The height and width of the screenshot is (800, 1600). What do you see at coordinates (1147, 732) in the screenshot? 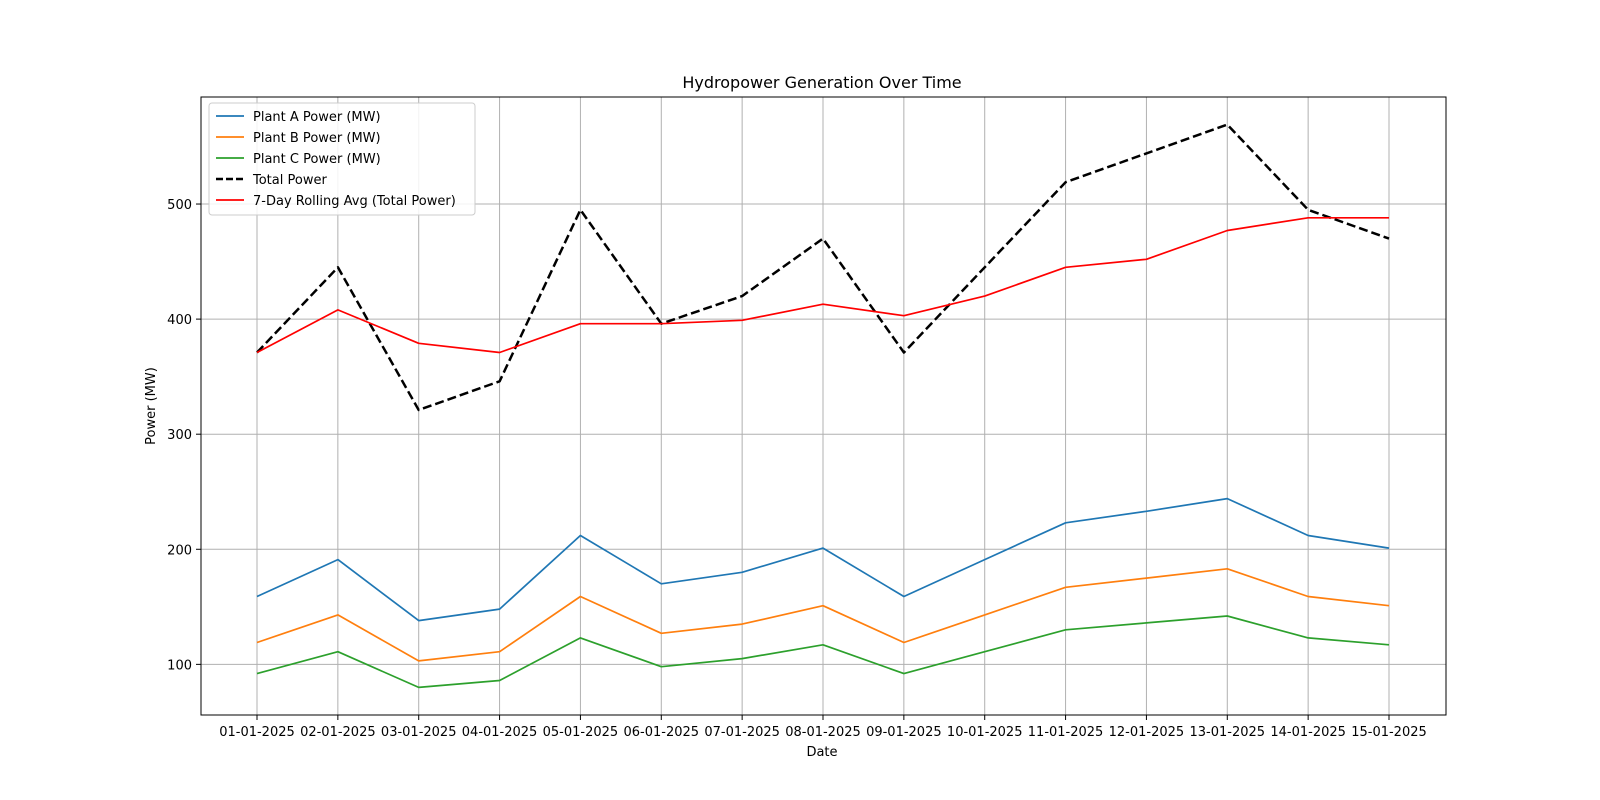
I see `x-tick-label: 12-01-2025` at bounding box center [1147, 732].